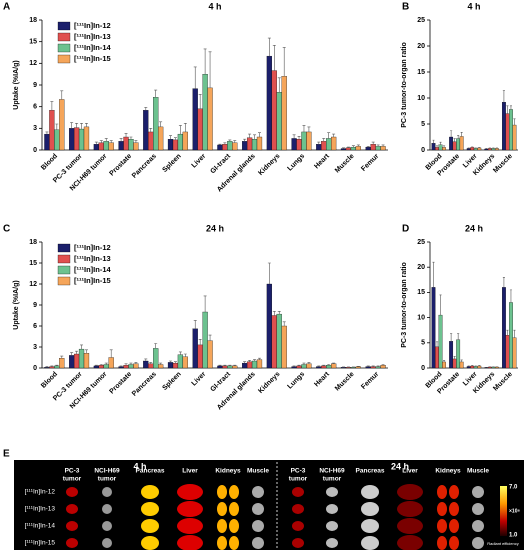  What do you see at coordinates (35, 347) in the screenshot?
I see `y-tick-label: 3` at bounding box center [35, 347].